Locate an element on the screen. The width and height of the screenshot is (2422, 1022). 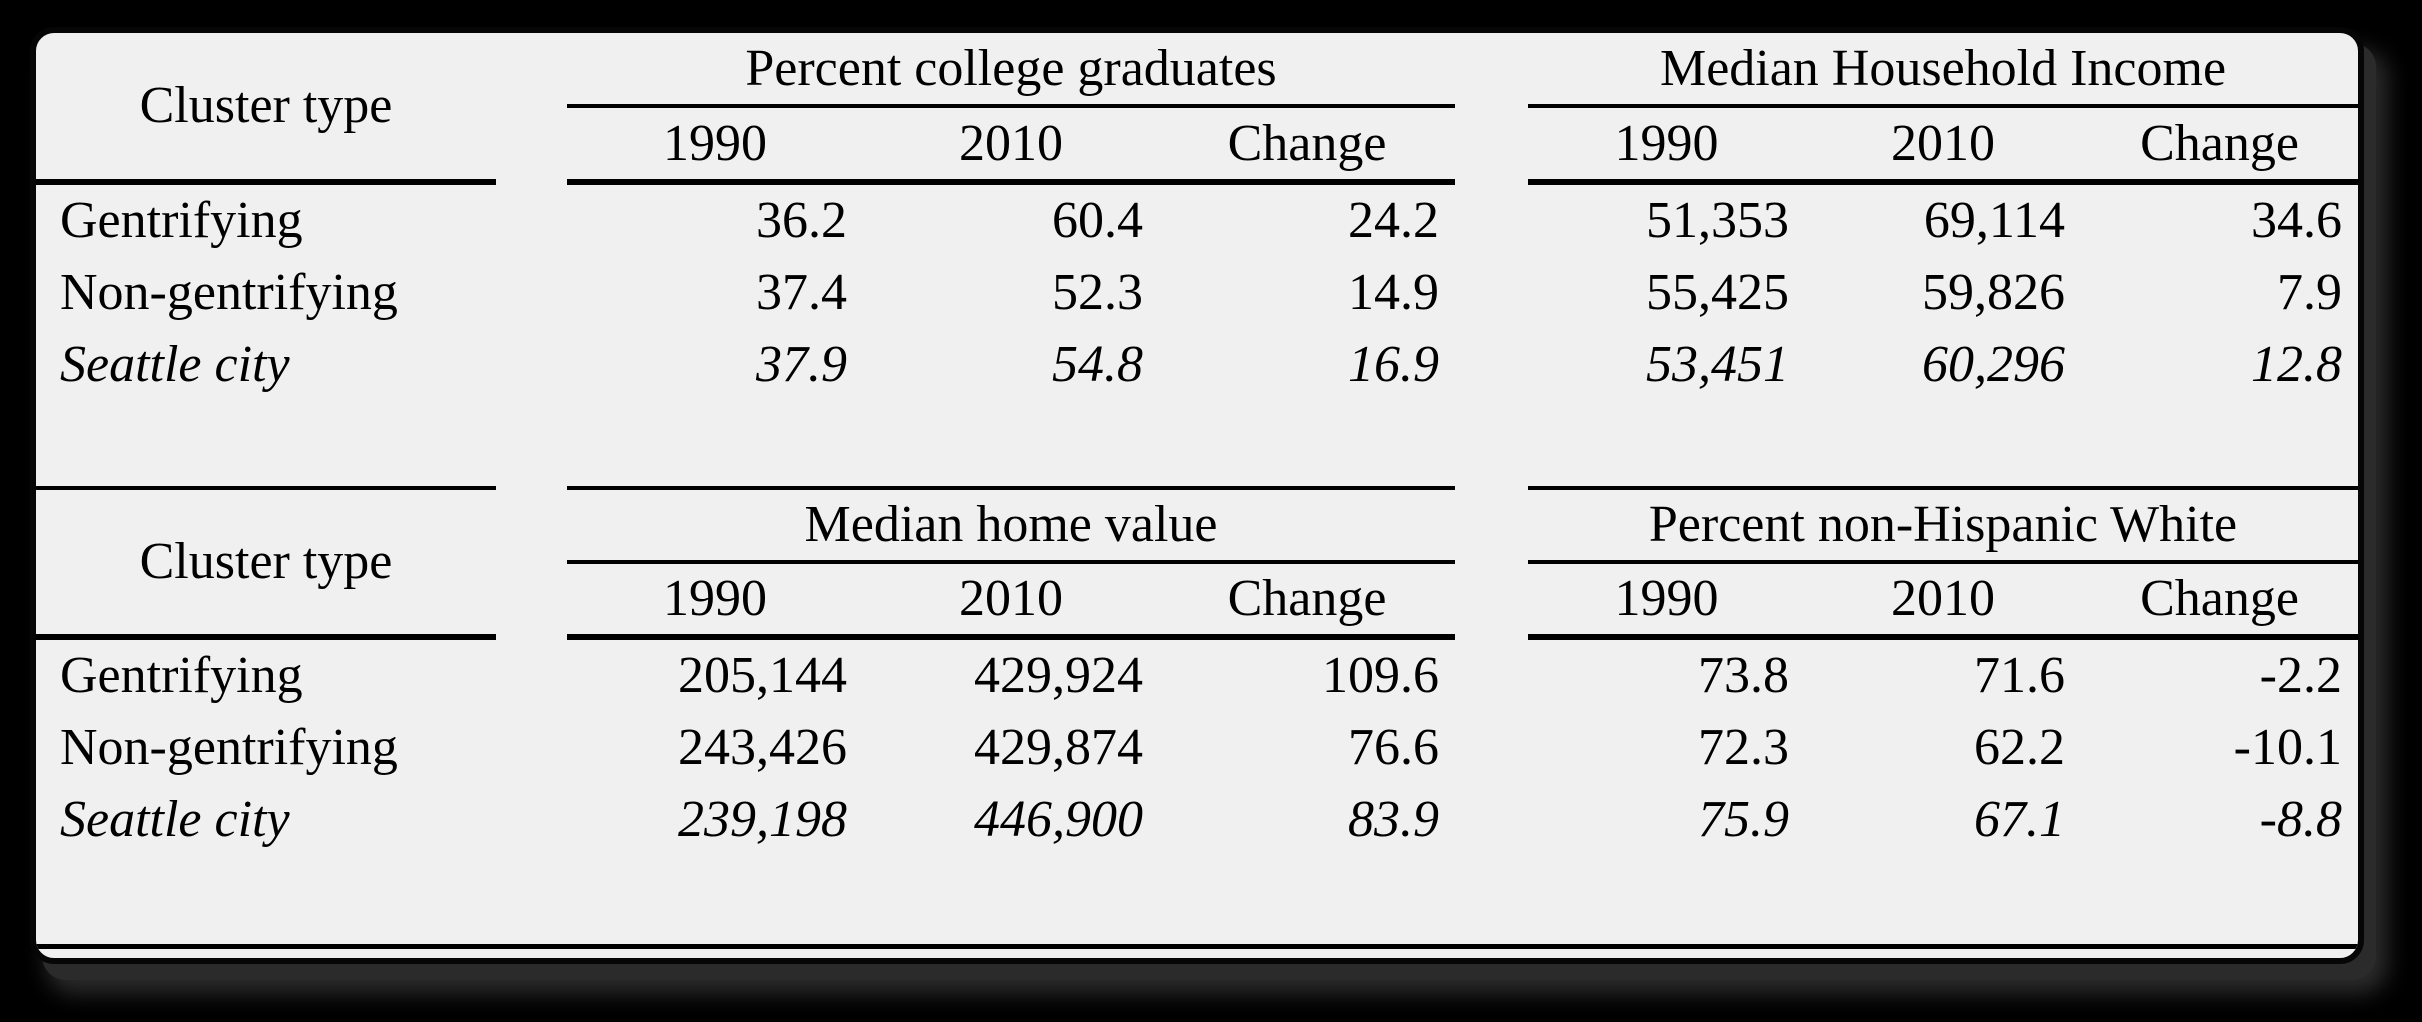
value-cell: 60,296 is located at coordinates (1993, 364).